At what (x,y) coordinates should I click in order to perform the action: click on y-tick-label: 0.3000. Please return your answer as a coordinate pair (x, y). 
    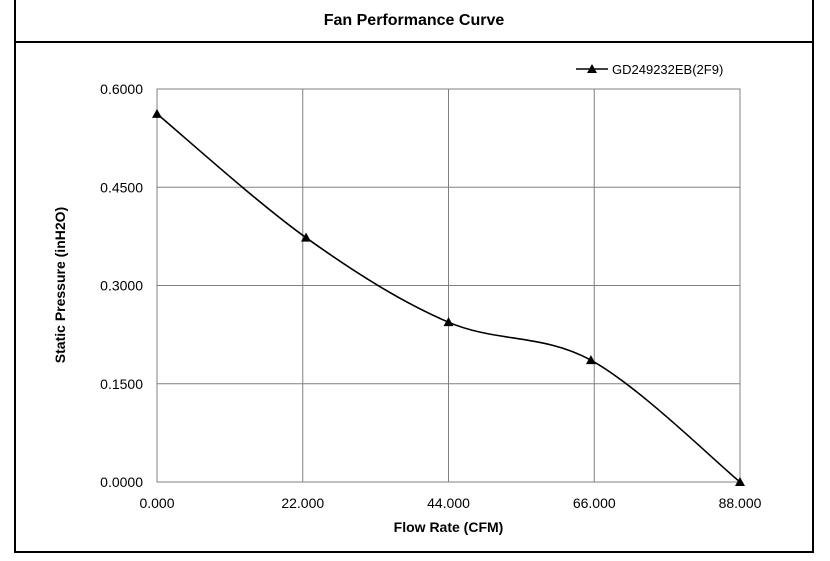
    Looking at the image, I should click on (121, 286).